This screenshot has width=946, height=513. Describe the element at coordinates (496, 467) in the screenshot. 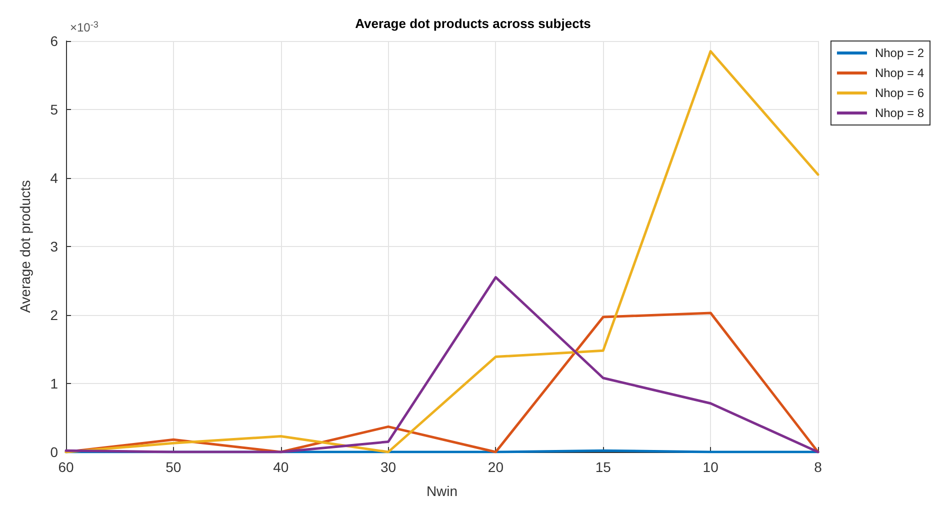

I see `x-tick-label: 20` at that location.